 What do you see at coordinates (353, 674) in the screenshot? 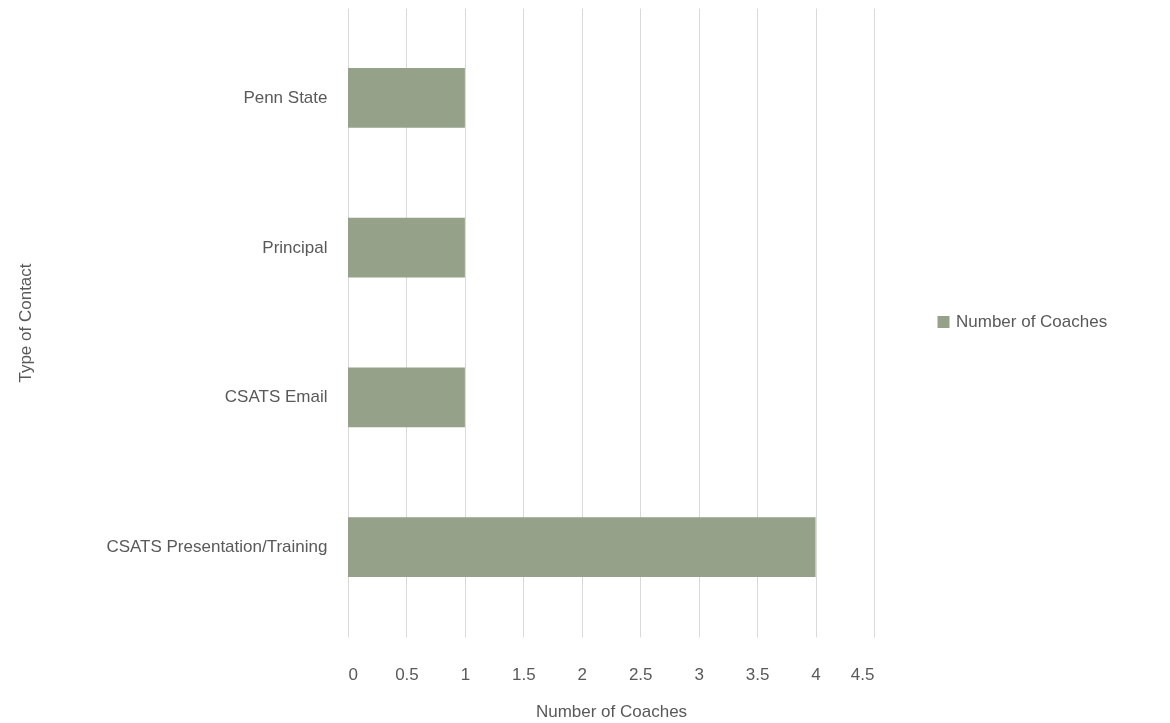
I see `x-tick-label: 0` at bounding box center [353, 674].